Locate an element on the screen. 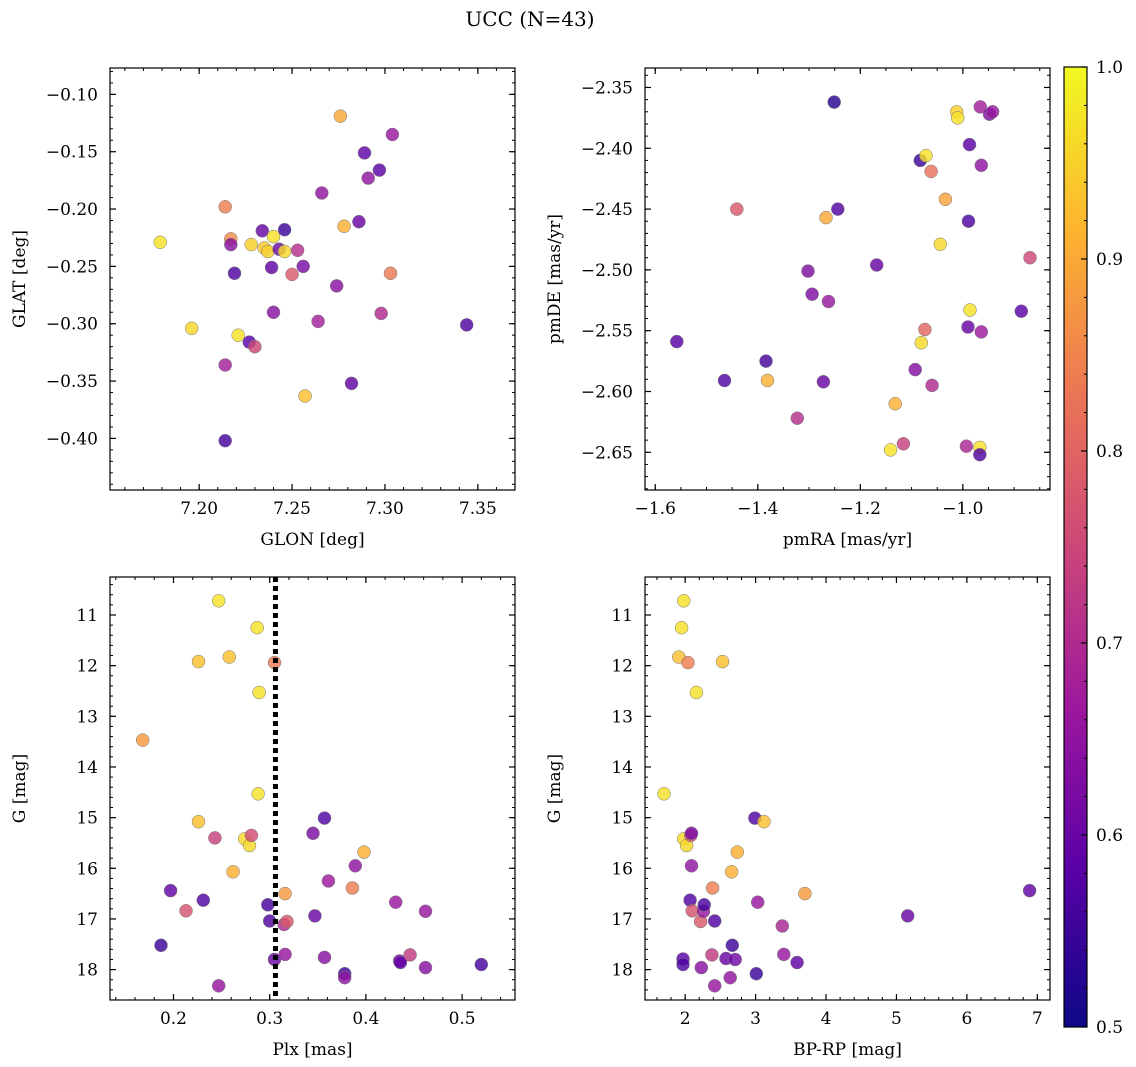 The image size is (1136, 1067). x-tick-label: −1.2 is located at coordinates (860, 509).